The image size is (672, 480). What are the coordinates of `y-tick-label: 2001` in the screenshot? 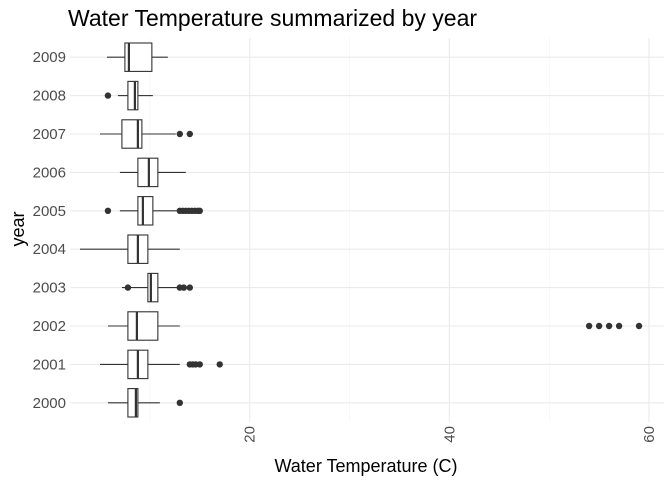 It's located at (49, 364).